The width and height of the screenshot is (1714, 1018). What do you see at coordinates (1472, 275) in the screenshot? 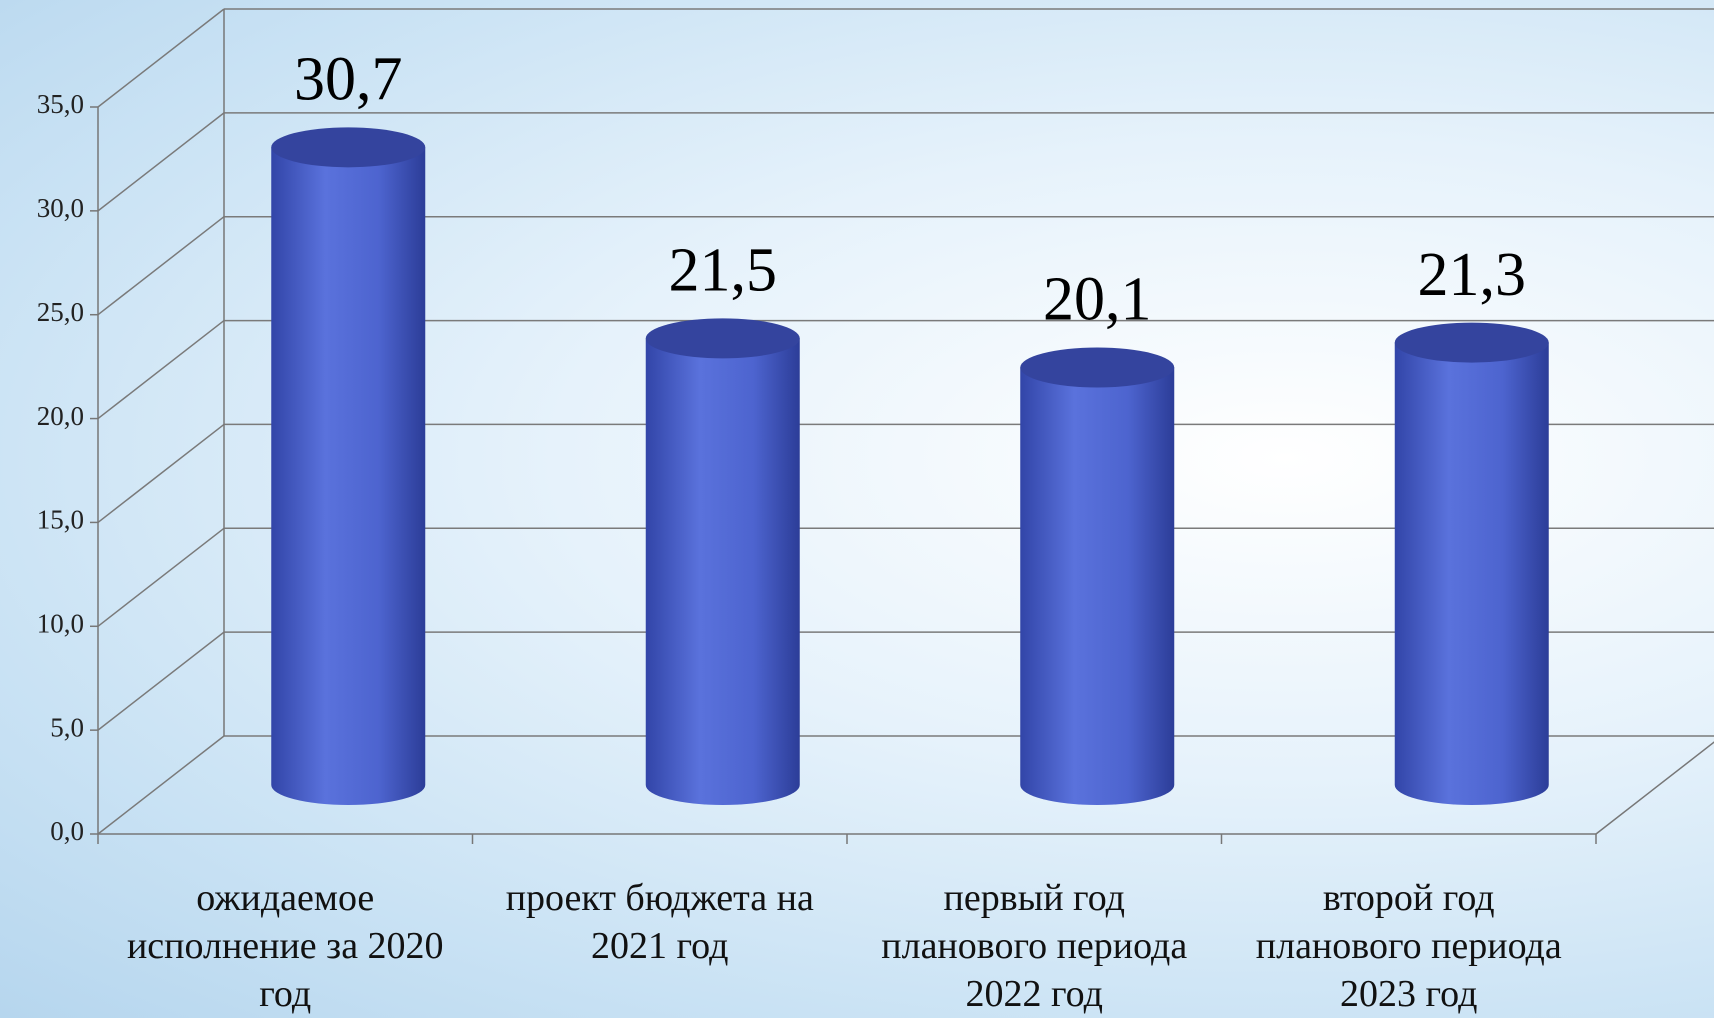
I see `value-label: 21,3` at bounding box center [1472, 275].